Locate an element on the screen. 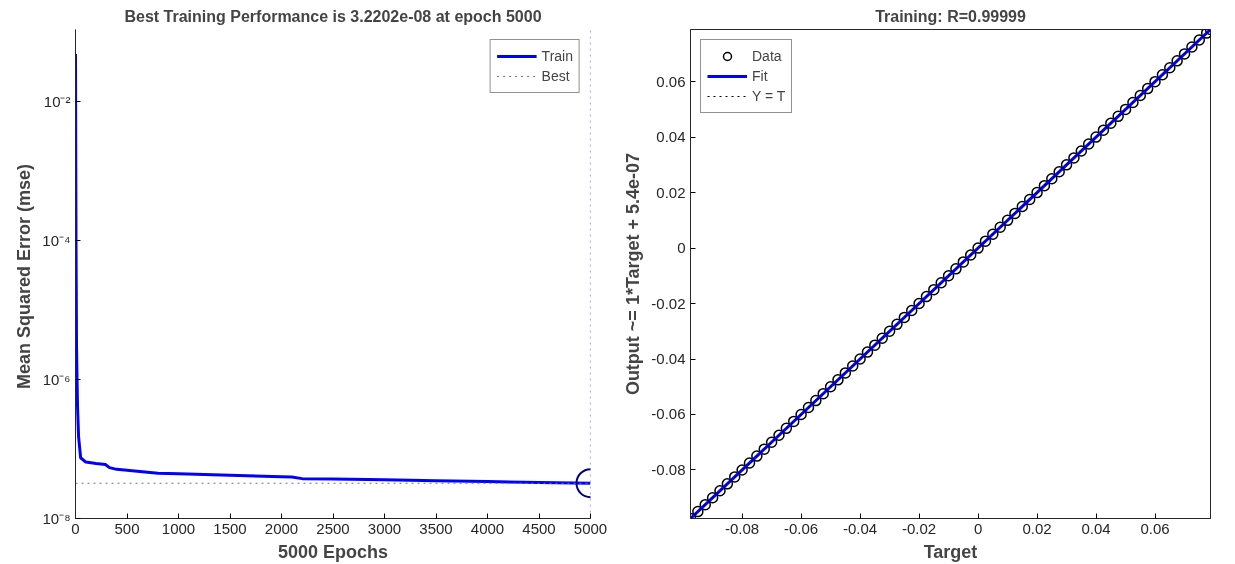 The image size is (1235, 564). y-tick-label: -0.08 is located at coordinates (668, 469).